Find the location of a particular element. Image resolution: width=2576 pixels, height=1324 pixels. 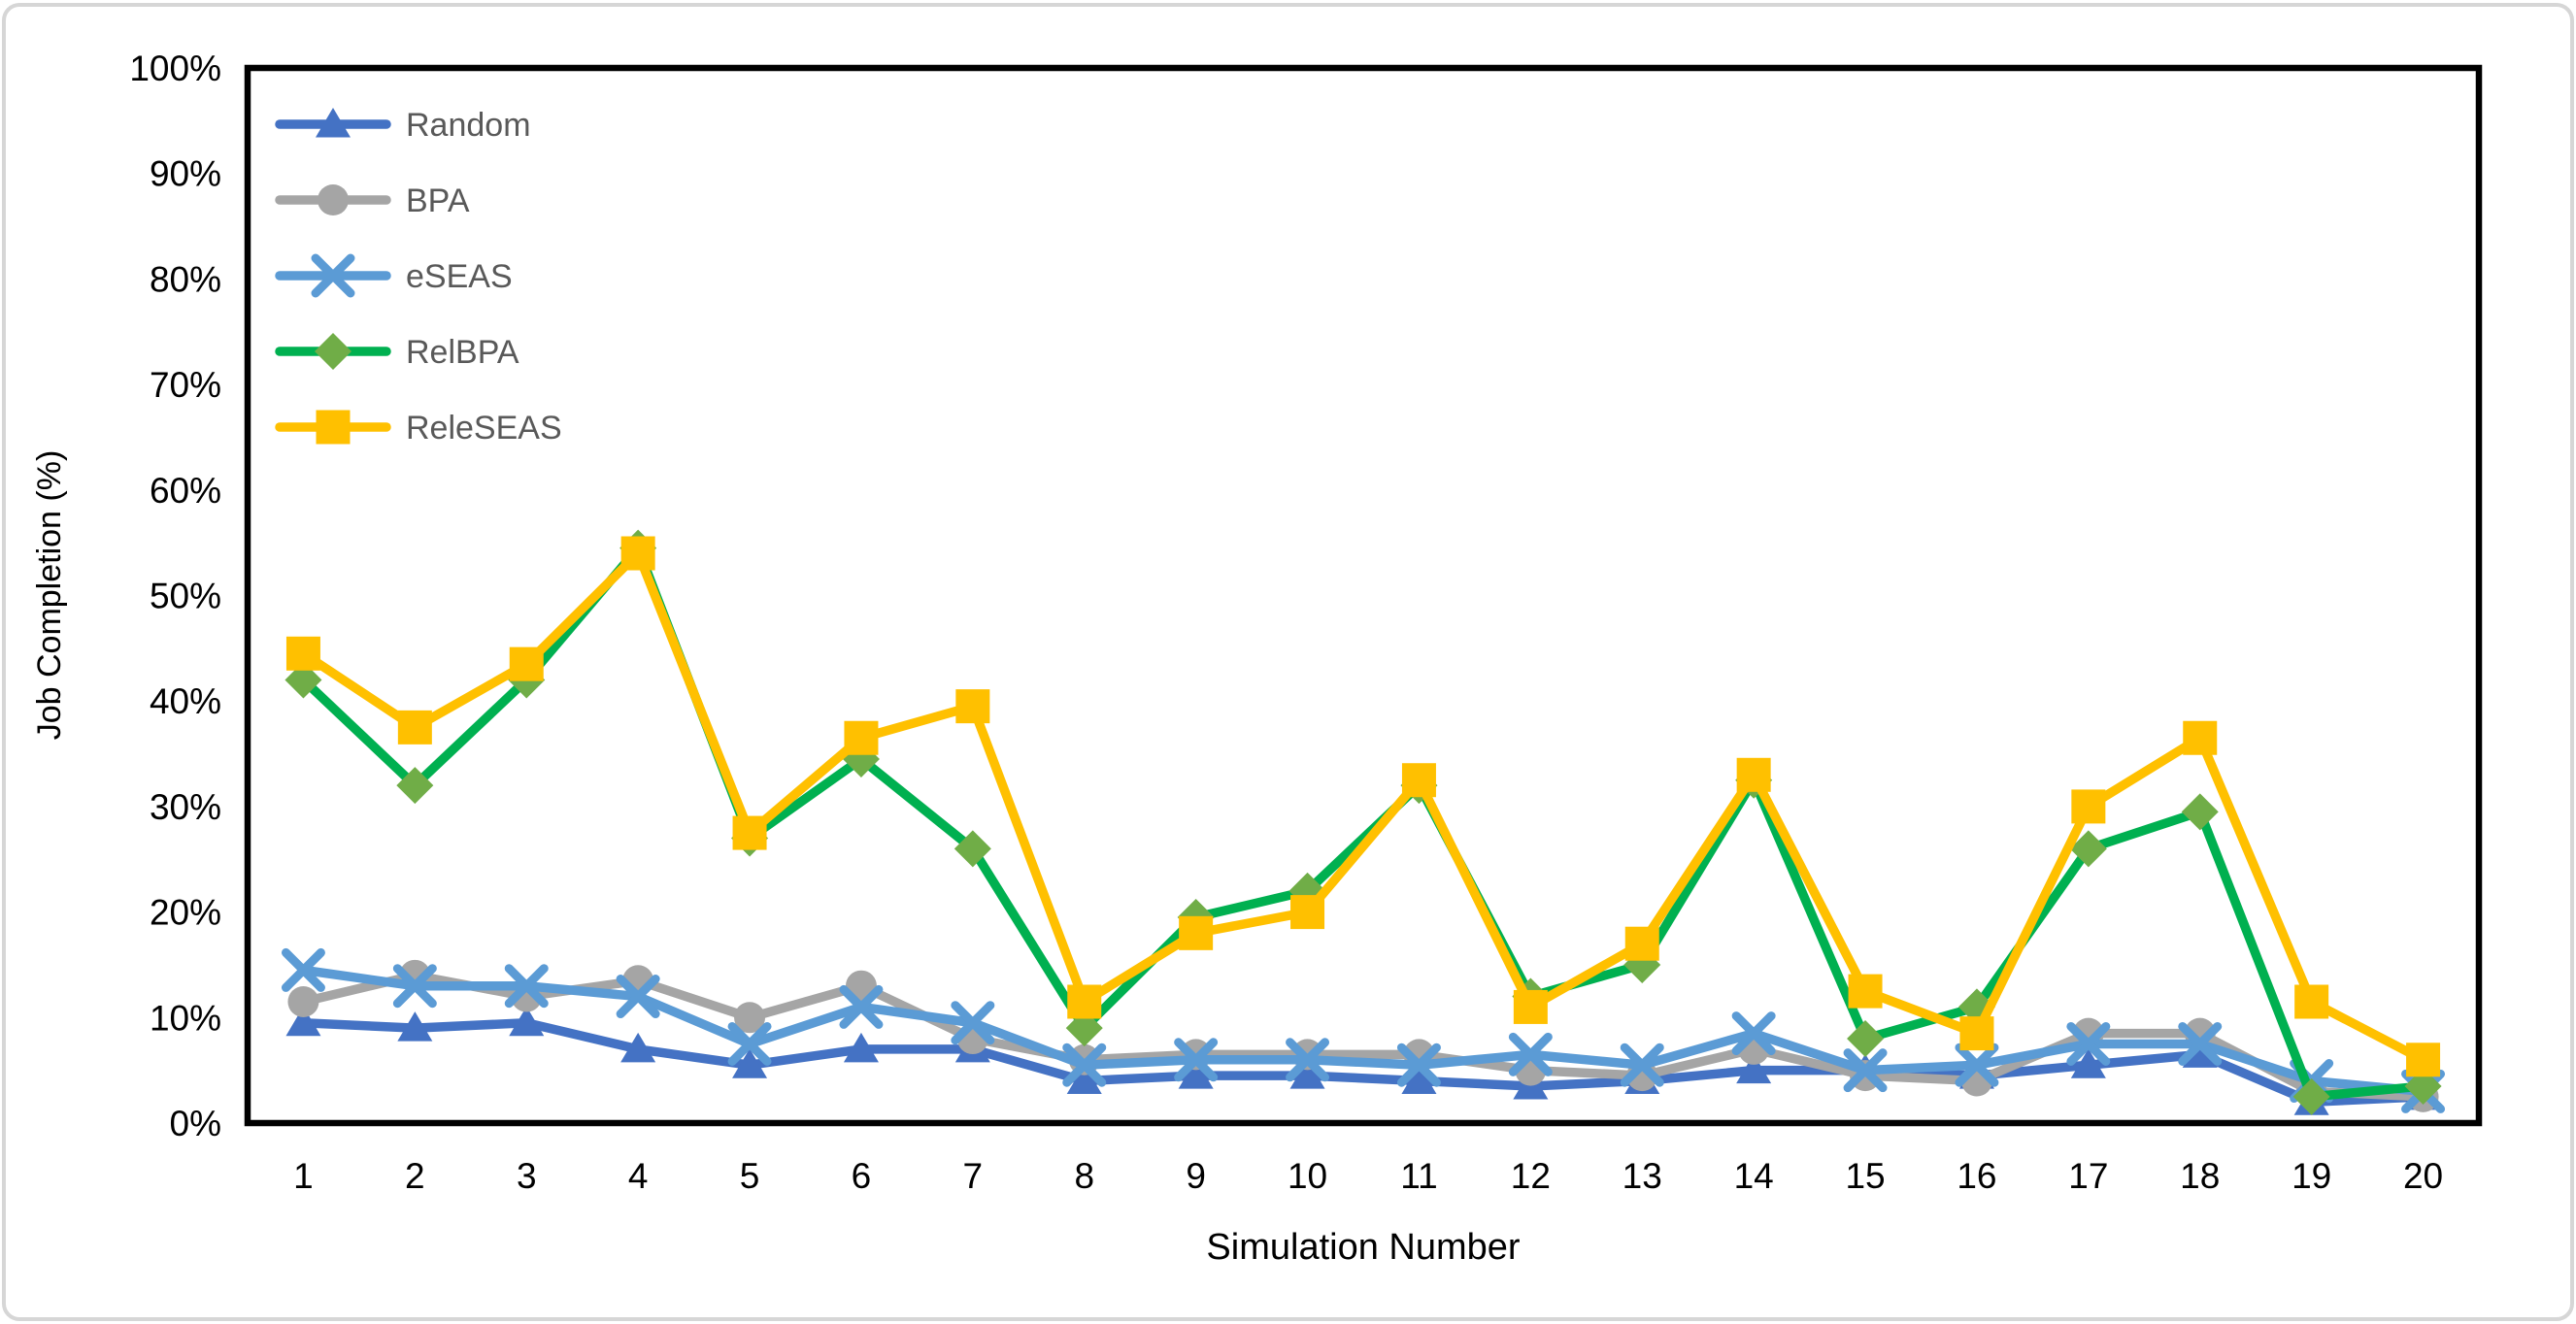

x-axis-title: Simulation Number is located at coordinates (1363, 1247).